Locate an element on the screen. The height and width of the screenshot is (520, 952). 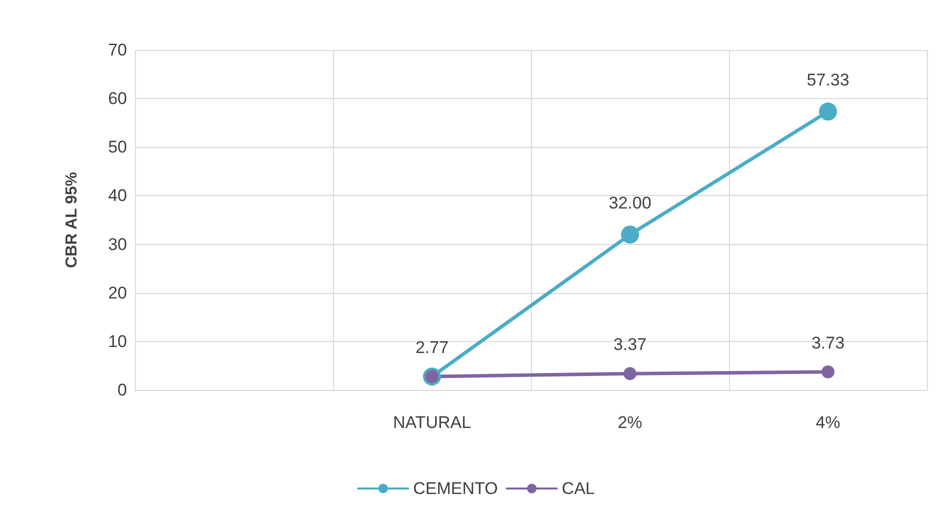
y-tick-label: 20 is located at coordinates (117, 292).